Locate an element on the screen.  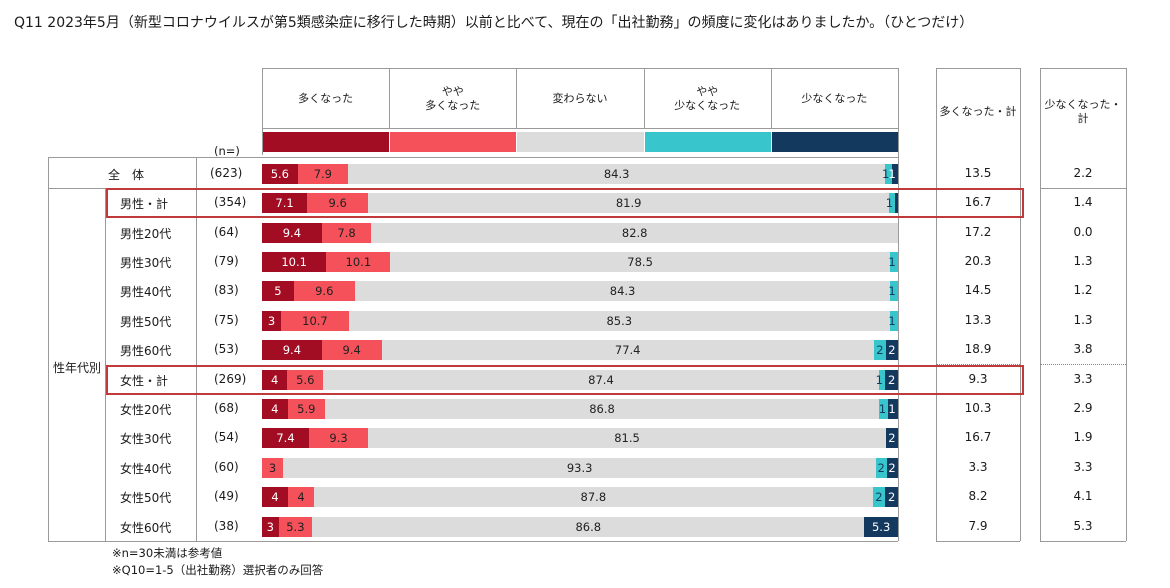
sum-less-value: 0.0 is located at coordinates (1083, 231).